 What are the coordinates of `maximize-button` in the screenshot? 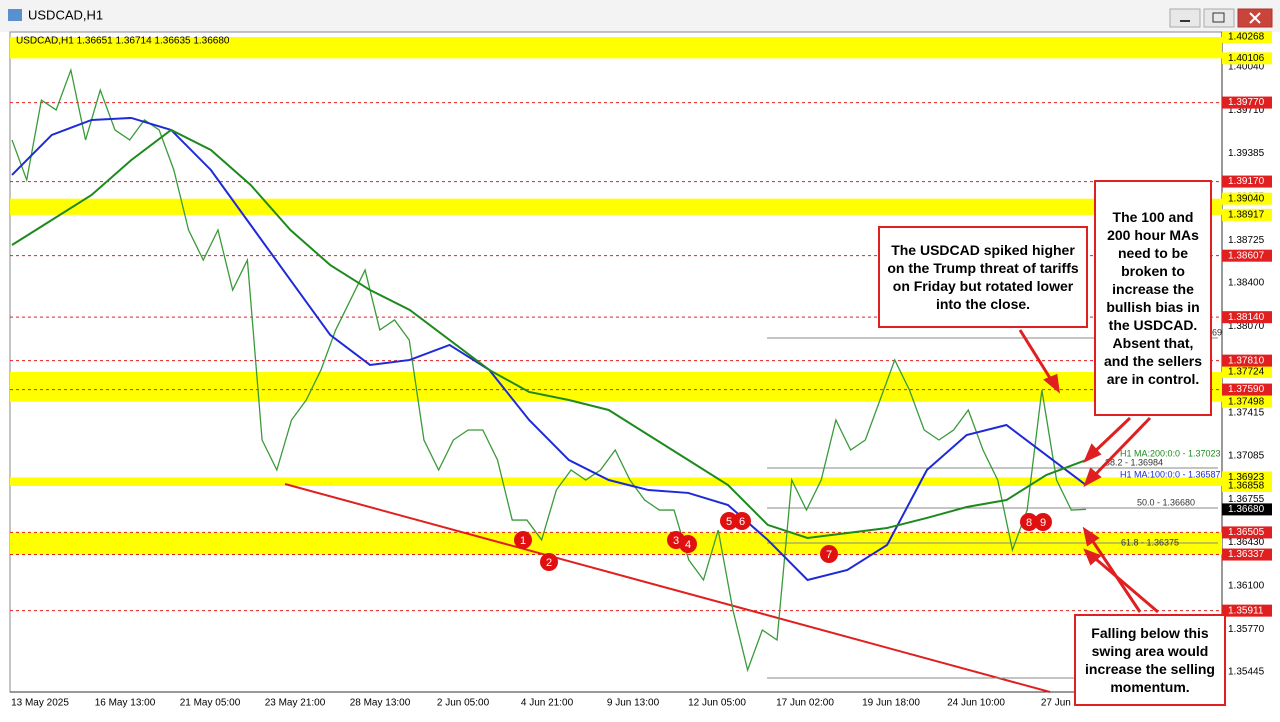 It's located at (1219, 18).